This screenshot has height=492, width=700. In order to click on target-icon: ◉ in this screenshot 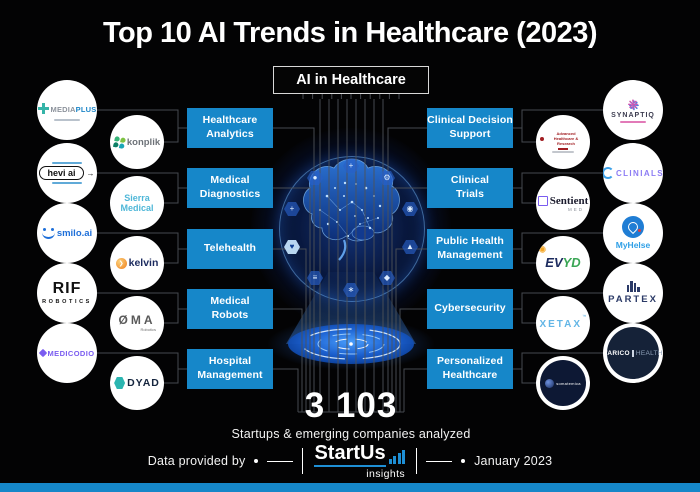, I will do `click(410, 209)`.